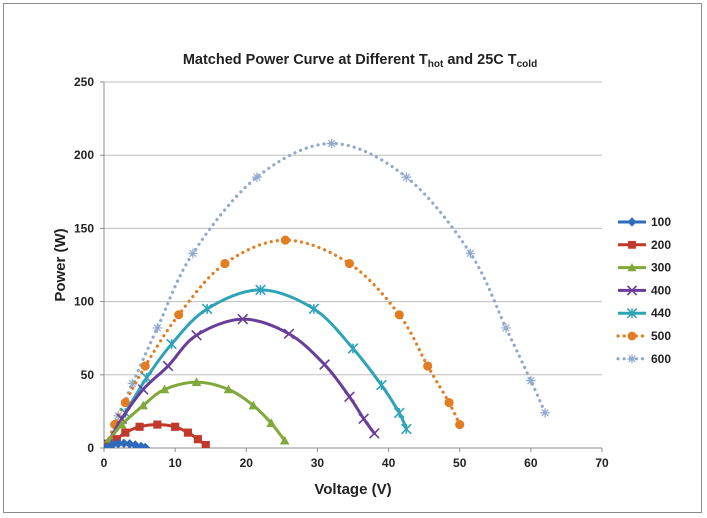 This screenshot has height=518, width=707. I want to click on legend: 100 200 300 400 440 500 600, so click(643, 290).